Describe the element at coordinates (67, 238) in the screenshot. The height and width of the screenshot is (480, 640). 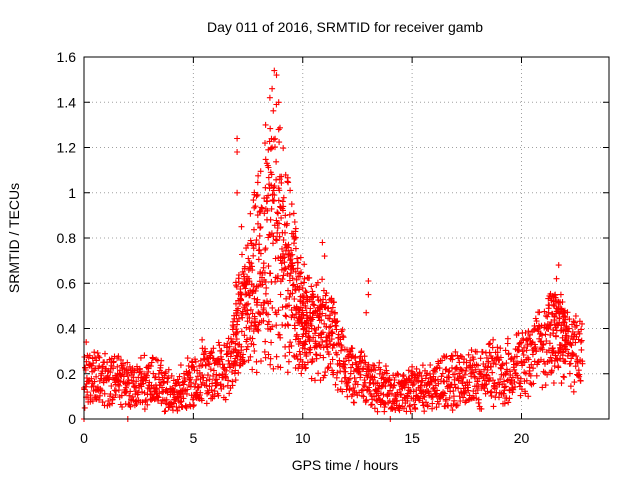
I see `y-tick-labels: 0 0.2 0.4 0.6 0.8 1 1.2 1.4 1.6` at that location.